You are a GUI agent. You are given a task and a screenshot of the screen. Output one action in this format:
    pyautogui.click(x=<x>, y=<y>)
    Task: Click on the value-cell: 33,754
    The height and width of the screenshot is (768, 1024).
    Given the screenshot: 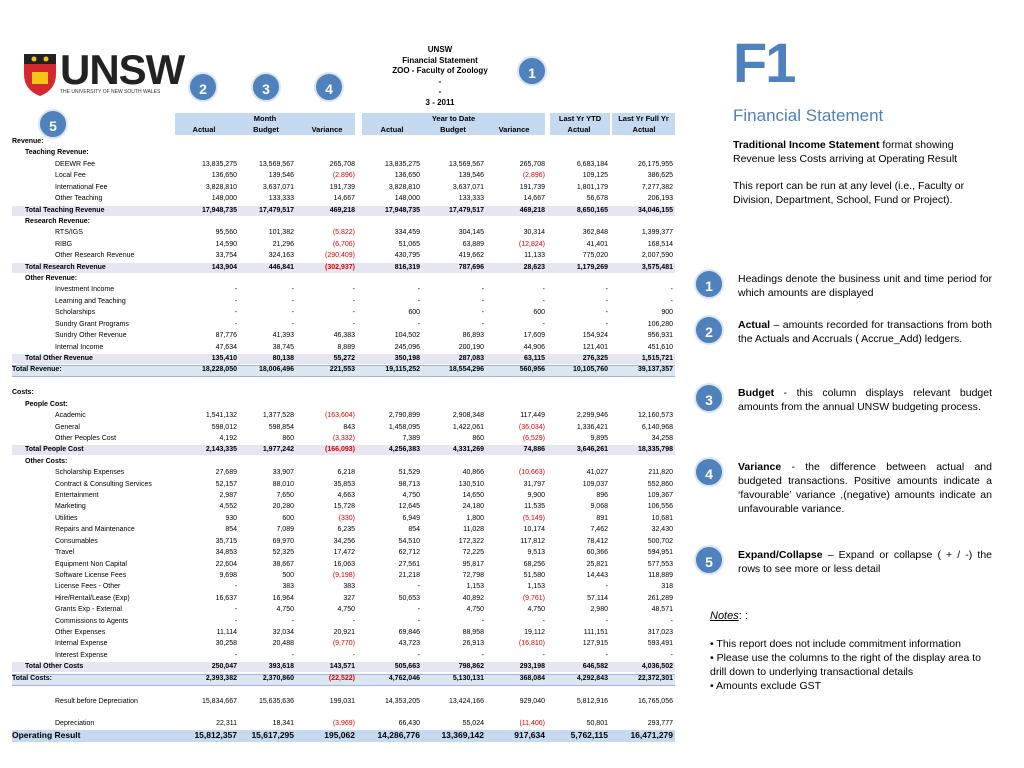 What is the action you would take?
    pyautogui.click(x=226, y=256)
    